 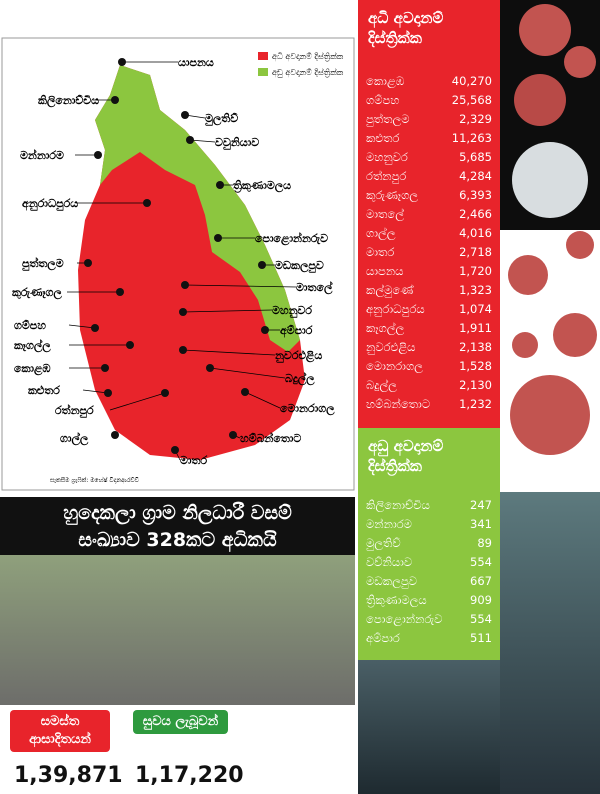 I want to click on credit: සැකසීම ග්‍රැෆික්: මහේෂ් විදානආරච්චි, so click(x=95, y=481).